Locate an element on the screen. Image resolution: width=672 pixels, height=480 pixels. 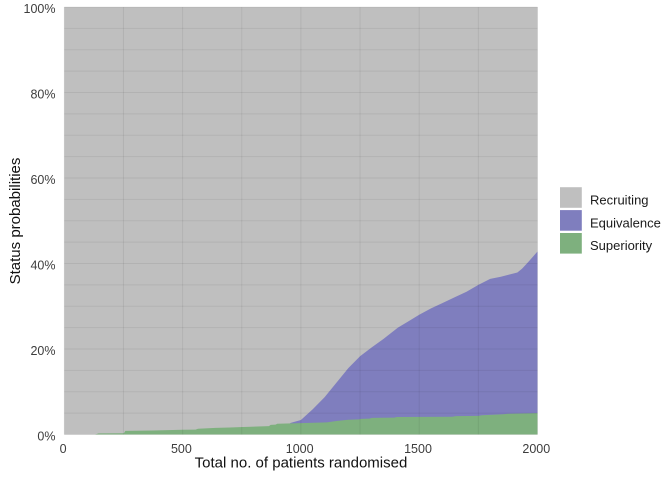
svg-text:Total no. of patients randomis: Total no. of patients randomised is located at coordinates (301, 463).